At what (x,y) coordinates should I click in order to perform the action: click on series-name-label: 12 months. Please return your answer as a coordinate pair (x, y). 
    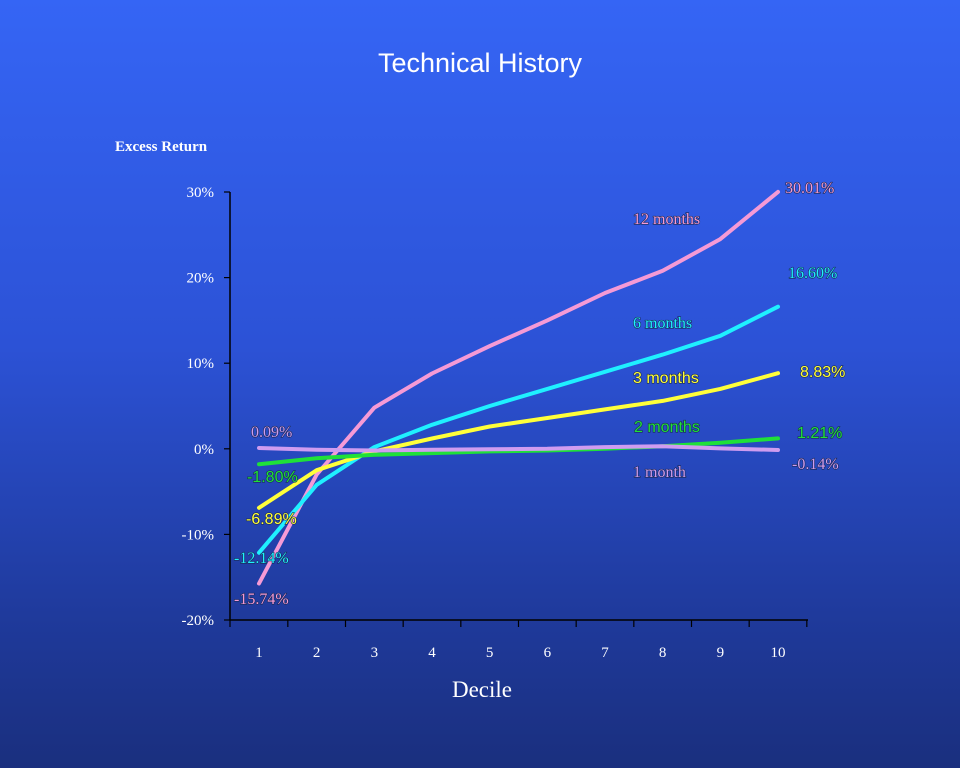
    Looking at the image, I should click on (666, 219).